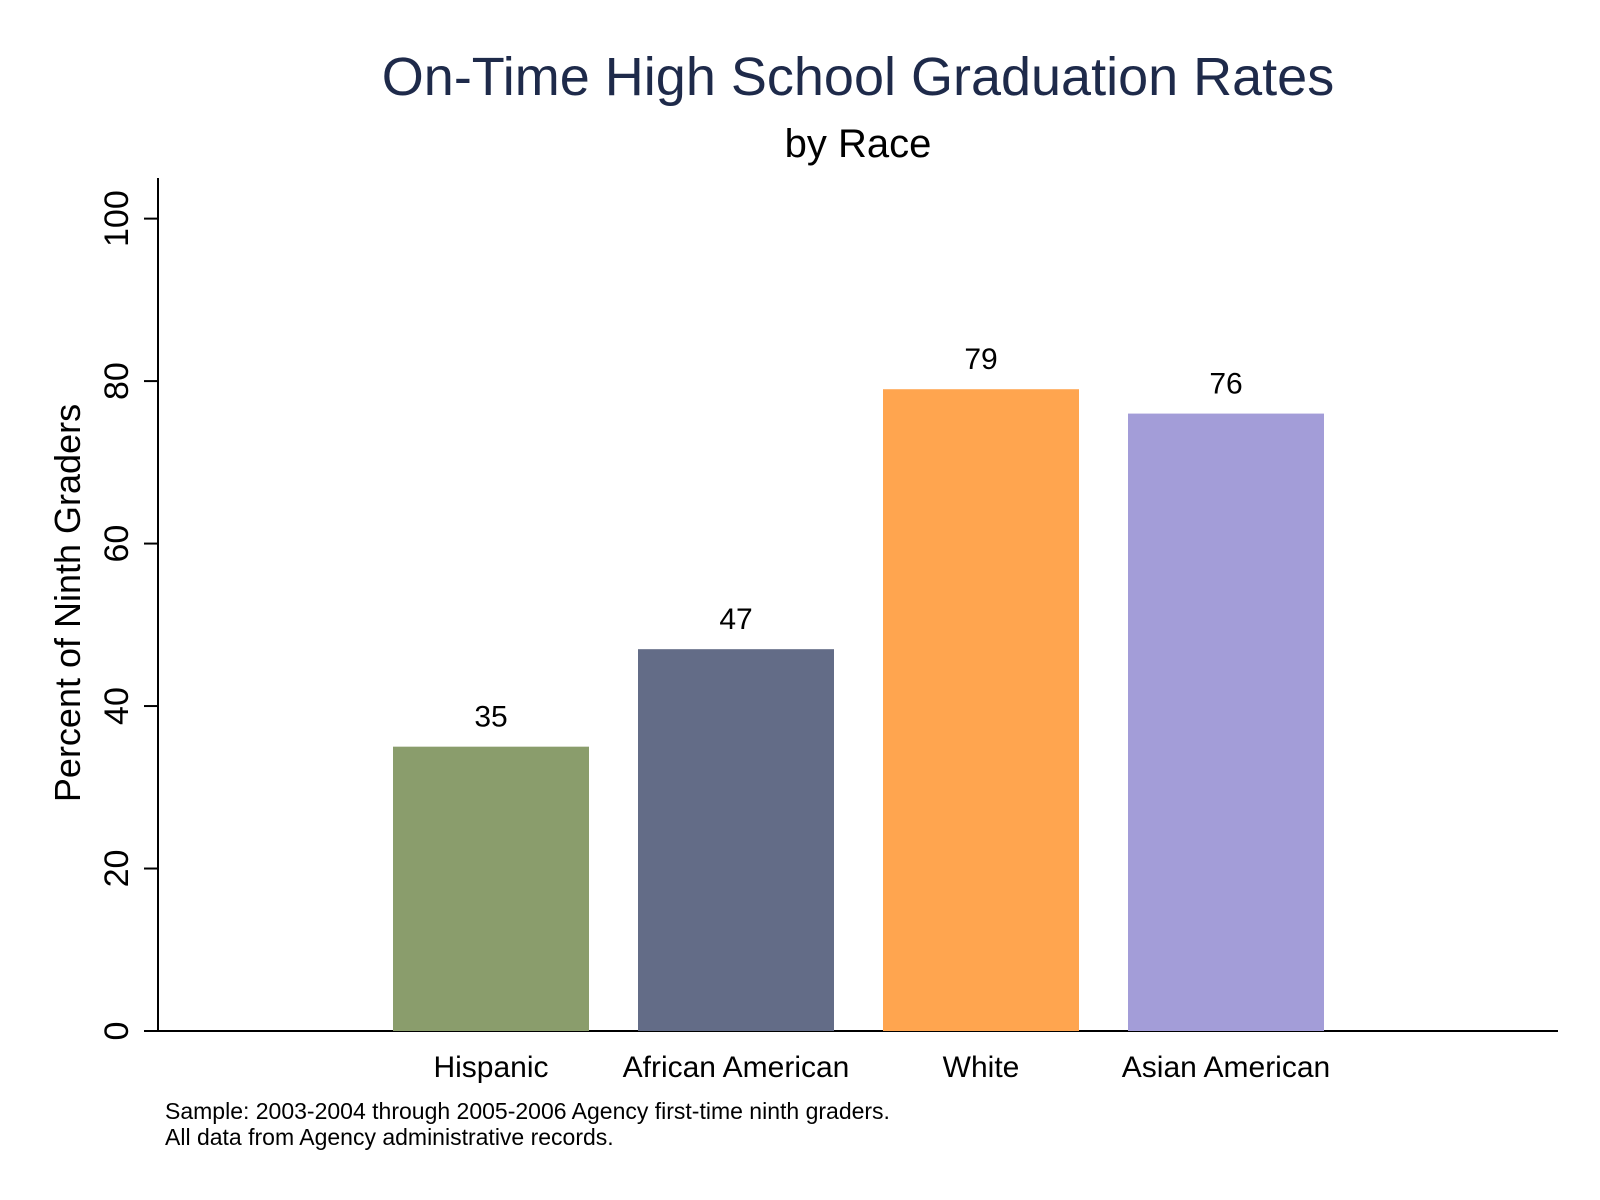  What do you see at coordinates (117, 706) in the screenshot?
I see `y-tick-label: 40` at bounding box center [117, 706].